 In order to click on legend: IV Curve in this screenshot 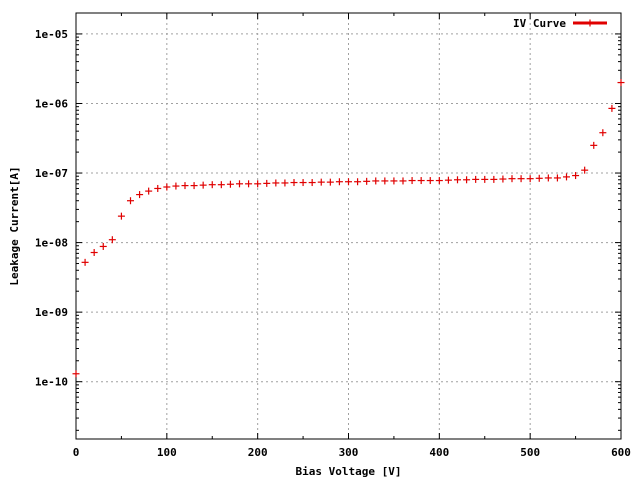, I will do `click(560, 23)`.